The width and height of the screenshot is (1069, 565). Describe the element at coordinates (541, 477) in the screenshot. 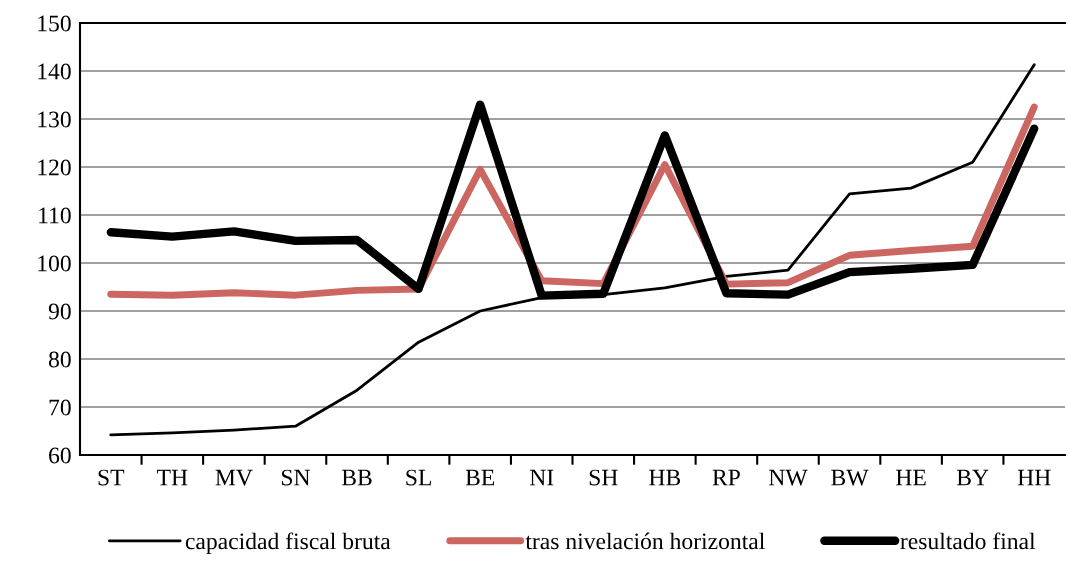

I see `x-tick-label: NI` at that location.